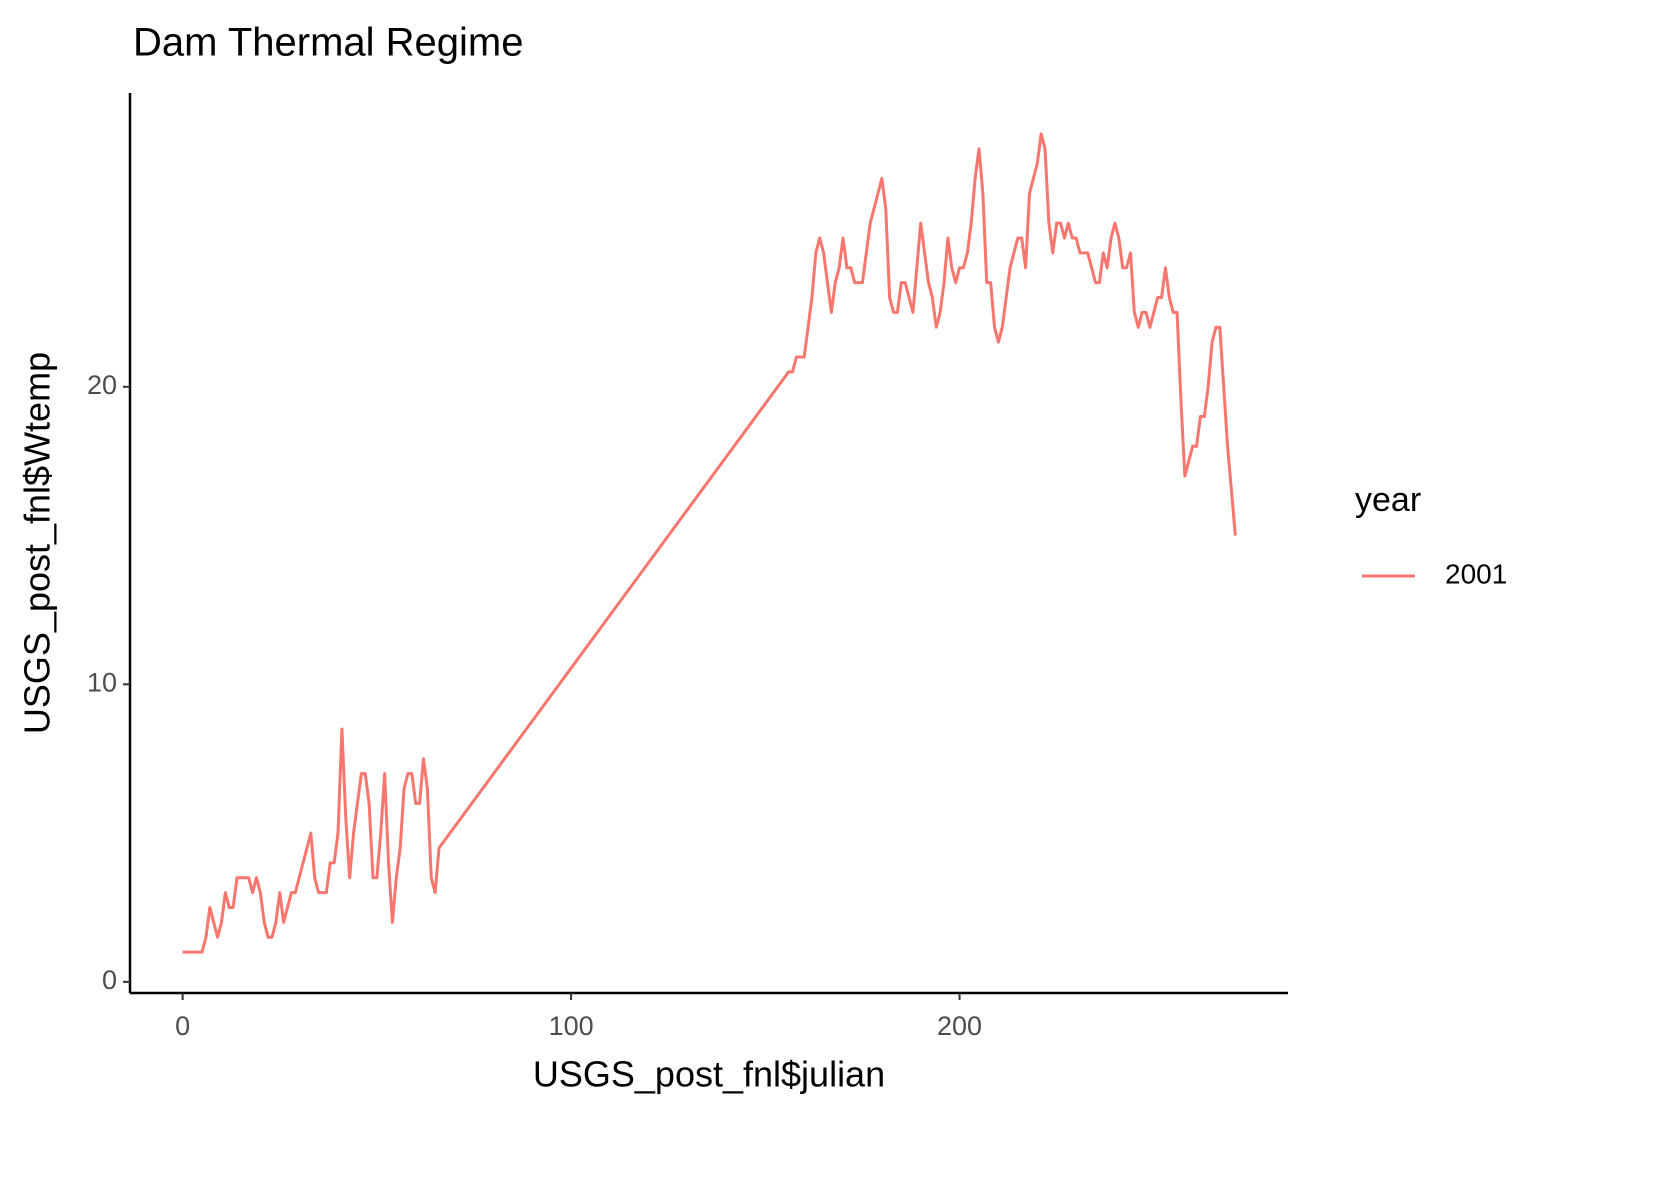 This screenshot has width=1653, height=1186. Describe the element at coordinates (709, 1074) in the screenshot. I see `x-axis-label: USGS_post_fnl$julian` at that location.